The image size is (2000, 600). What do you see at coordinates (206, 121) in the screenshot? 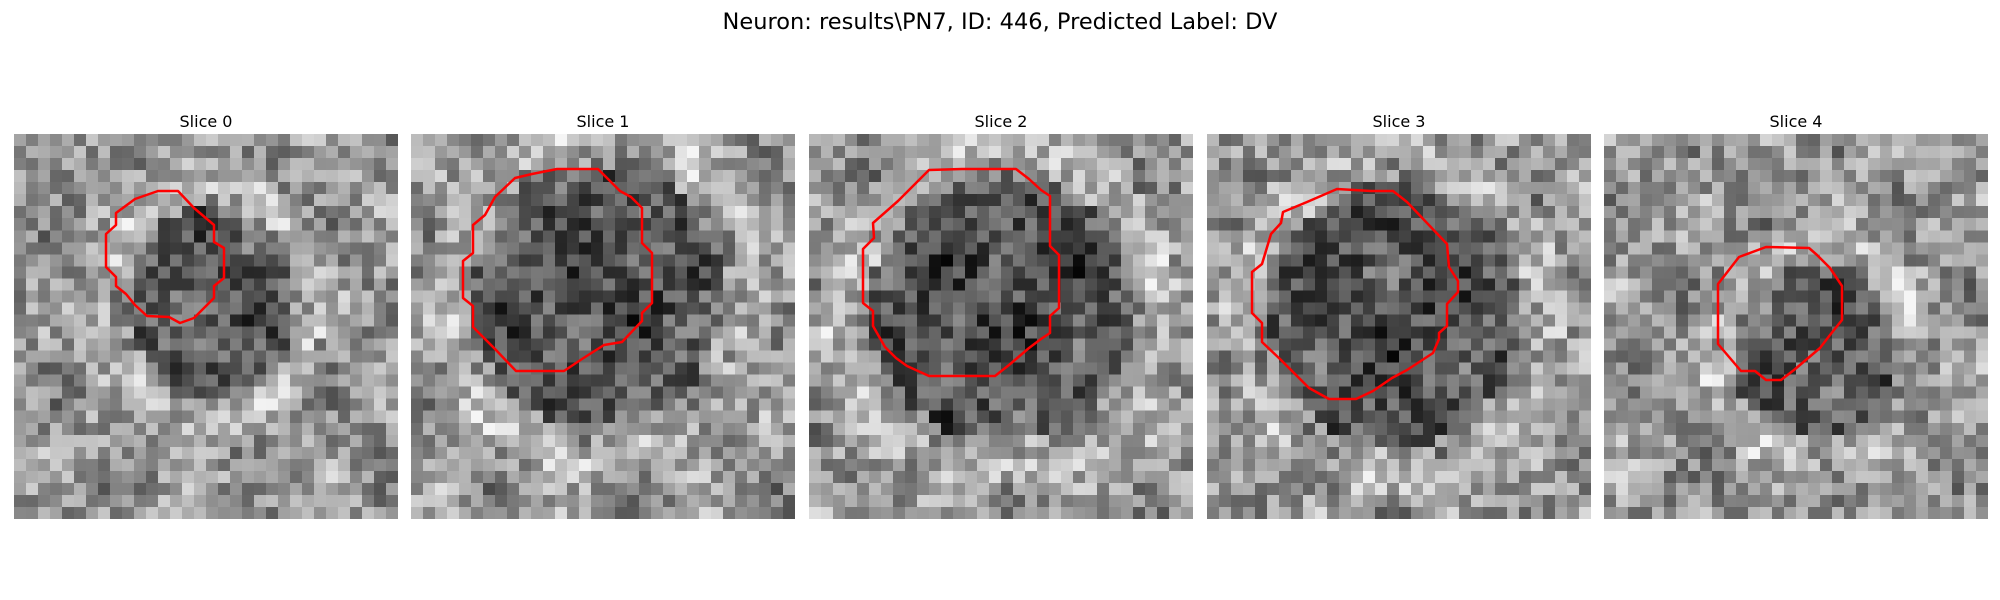
I see `slice-title: Slice 0` at bounding box center [206, 121].